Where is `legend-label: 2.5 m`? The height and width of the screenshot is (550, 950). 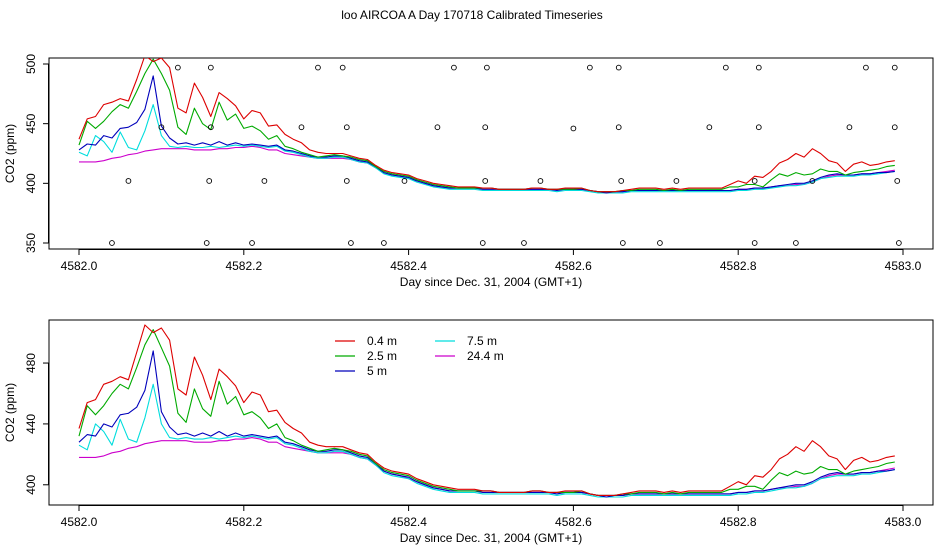 legend-label: 2.5 m is located at coordinates (382, 356).